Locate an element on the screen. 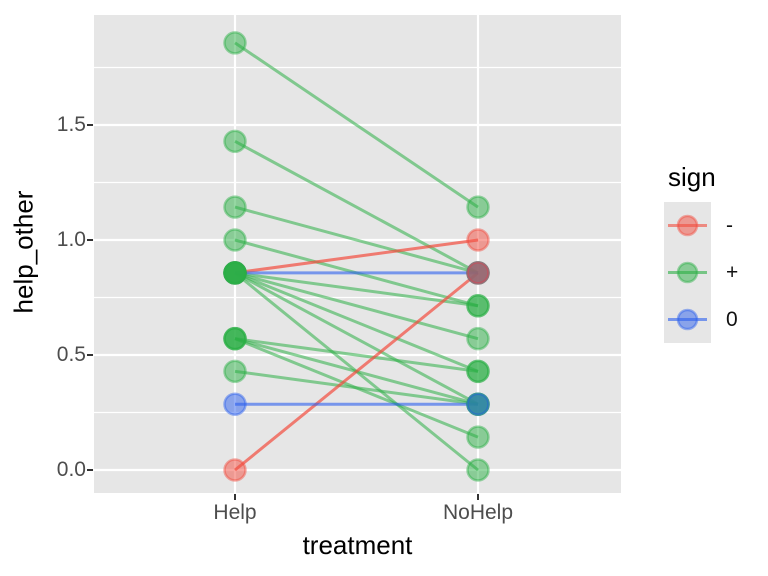 This screenshot has height=576, width=768. x-tick-label: NoHelp is located at coordinates (478, 512).